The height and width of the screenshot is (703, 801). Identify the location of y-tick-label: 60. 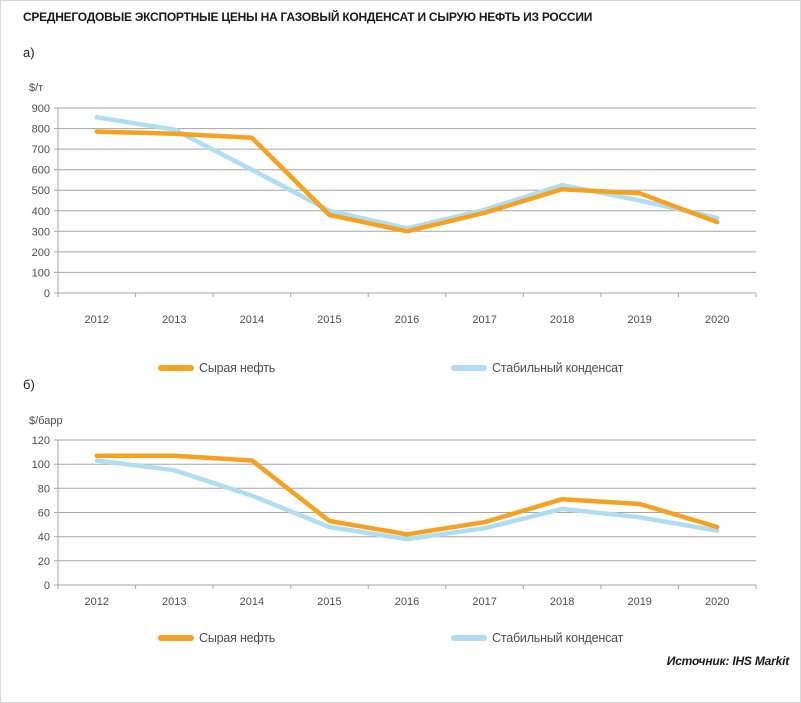
(44, 514).